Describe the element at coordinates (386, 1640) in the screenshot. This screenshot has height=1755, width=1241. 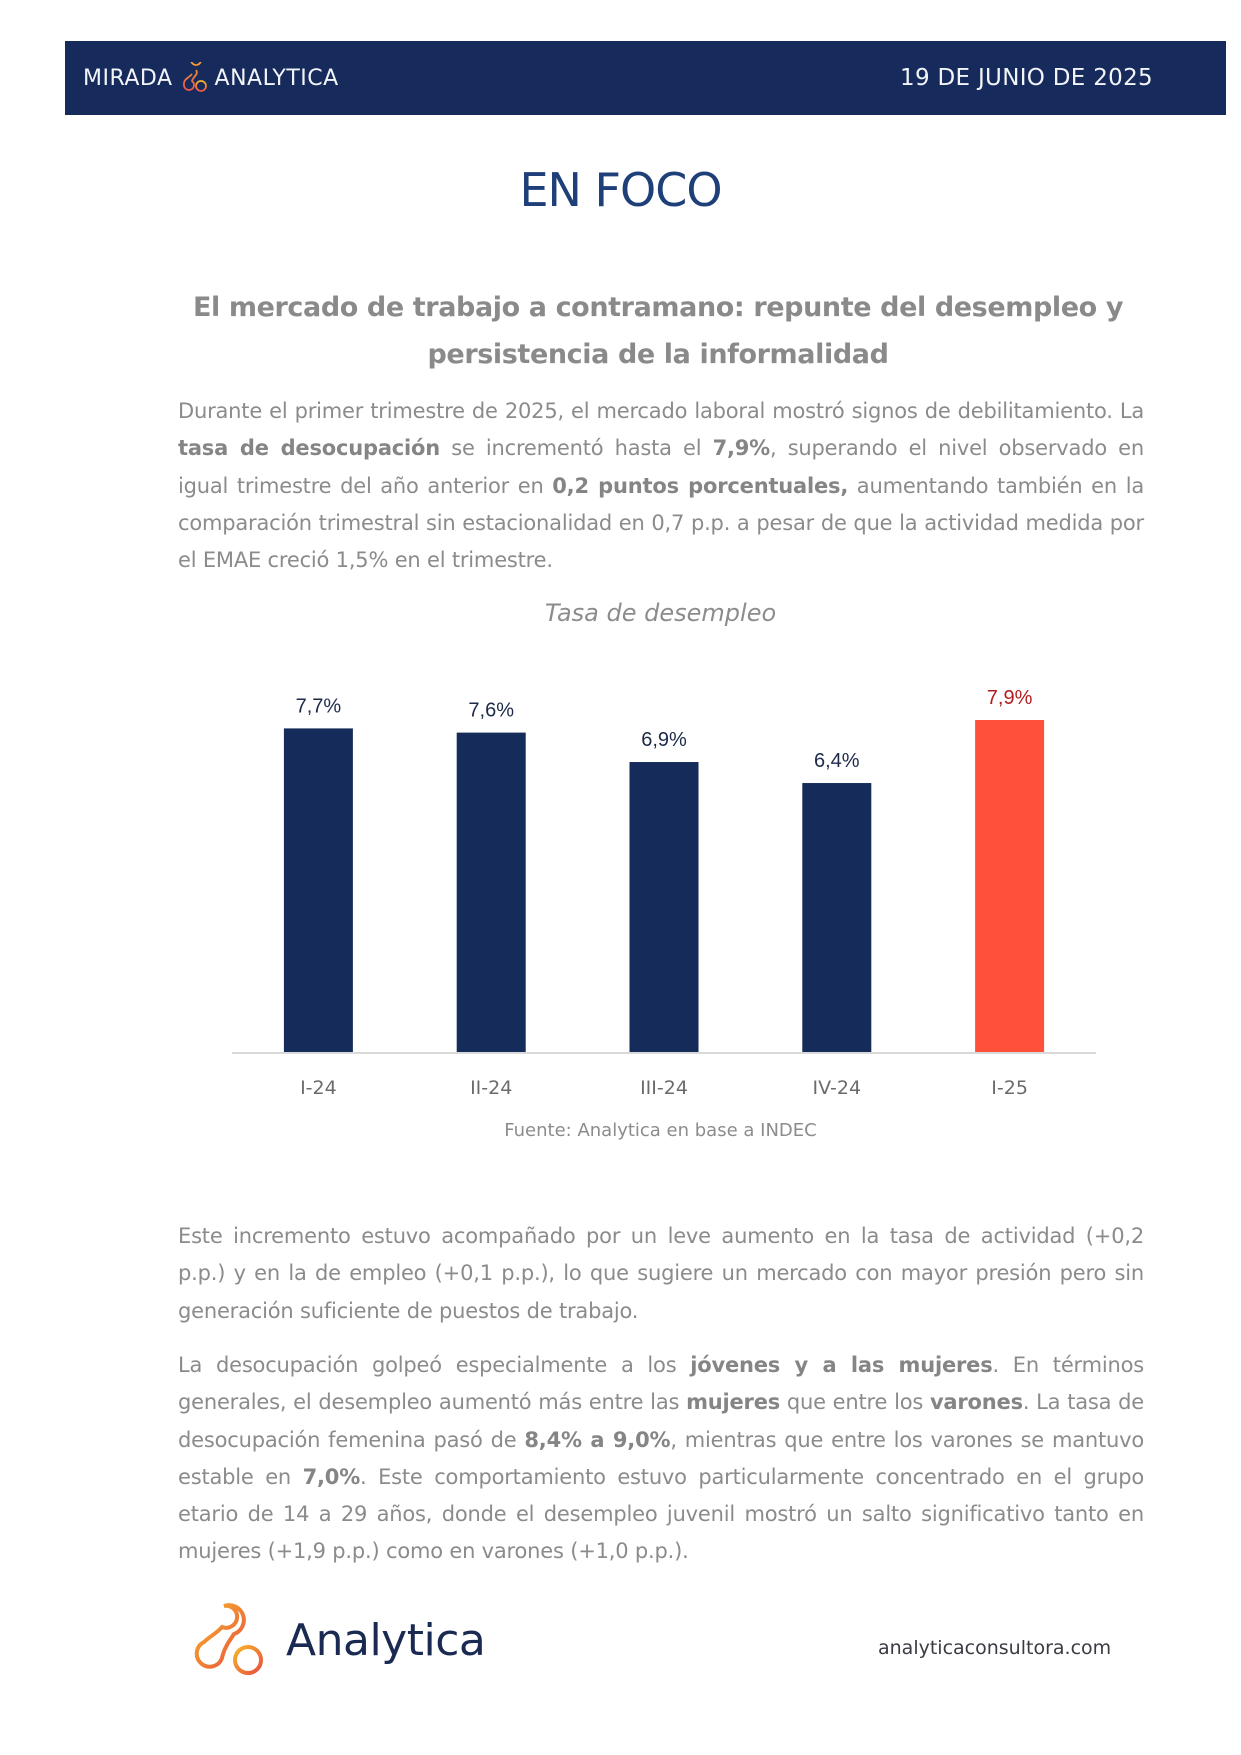
I see `footer-brand: Analytica` at that location.